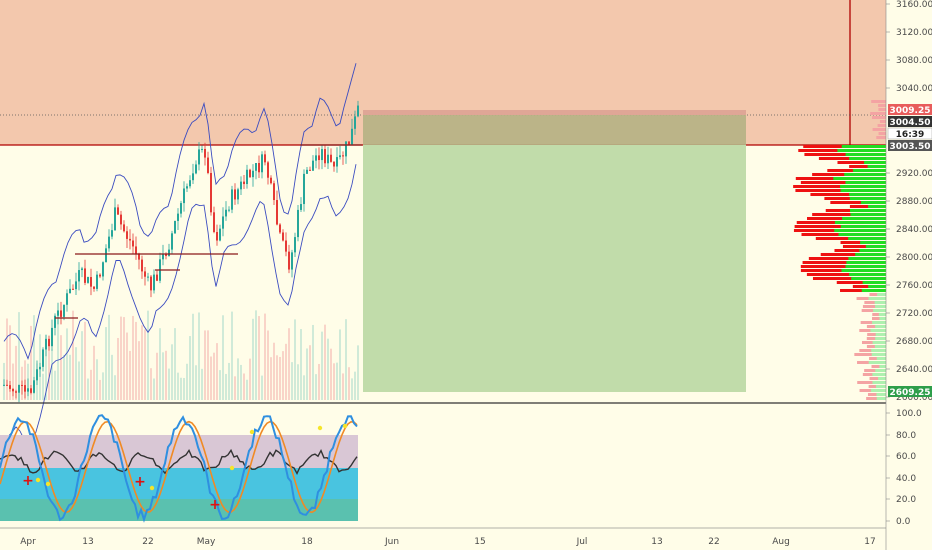 The width and height of the screenshot is (932, 550). What do you see at coordinates (869, 542) in the screenshot?
I see `time-tick-label: 17` at bounding box center [869, 542].